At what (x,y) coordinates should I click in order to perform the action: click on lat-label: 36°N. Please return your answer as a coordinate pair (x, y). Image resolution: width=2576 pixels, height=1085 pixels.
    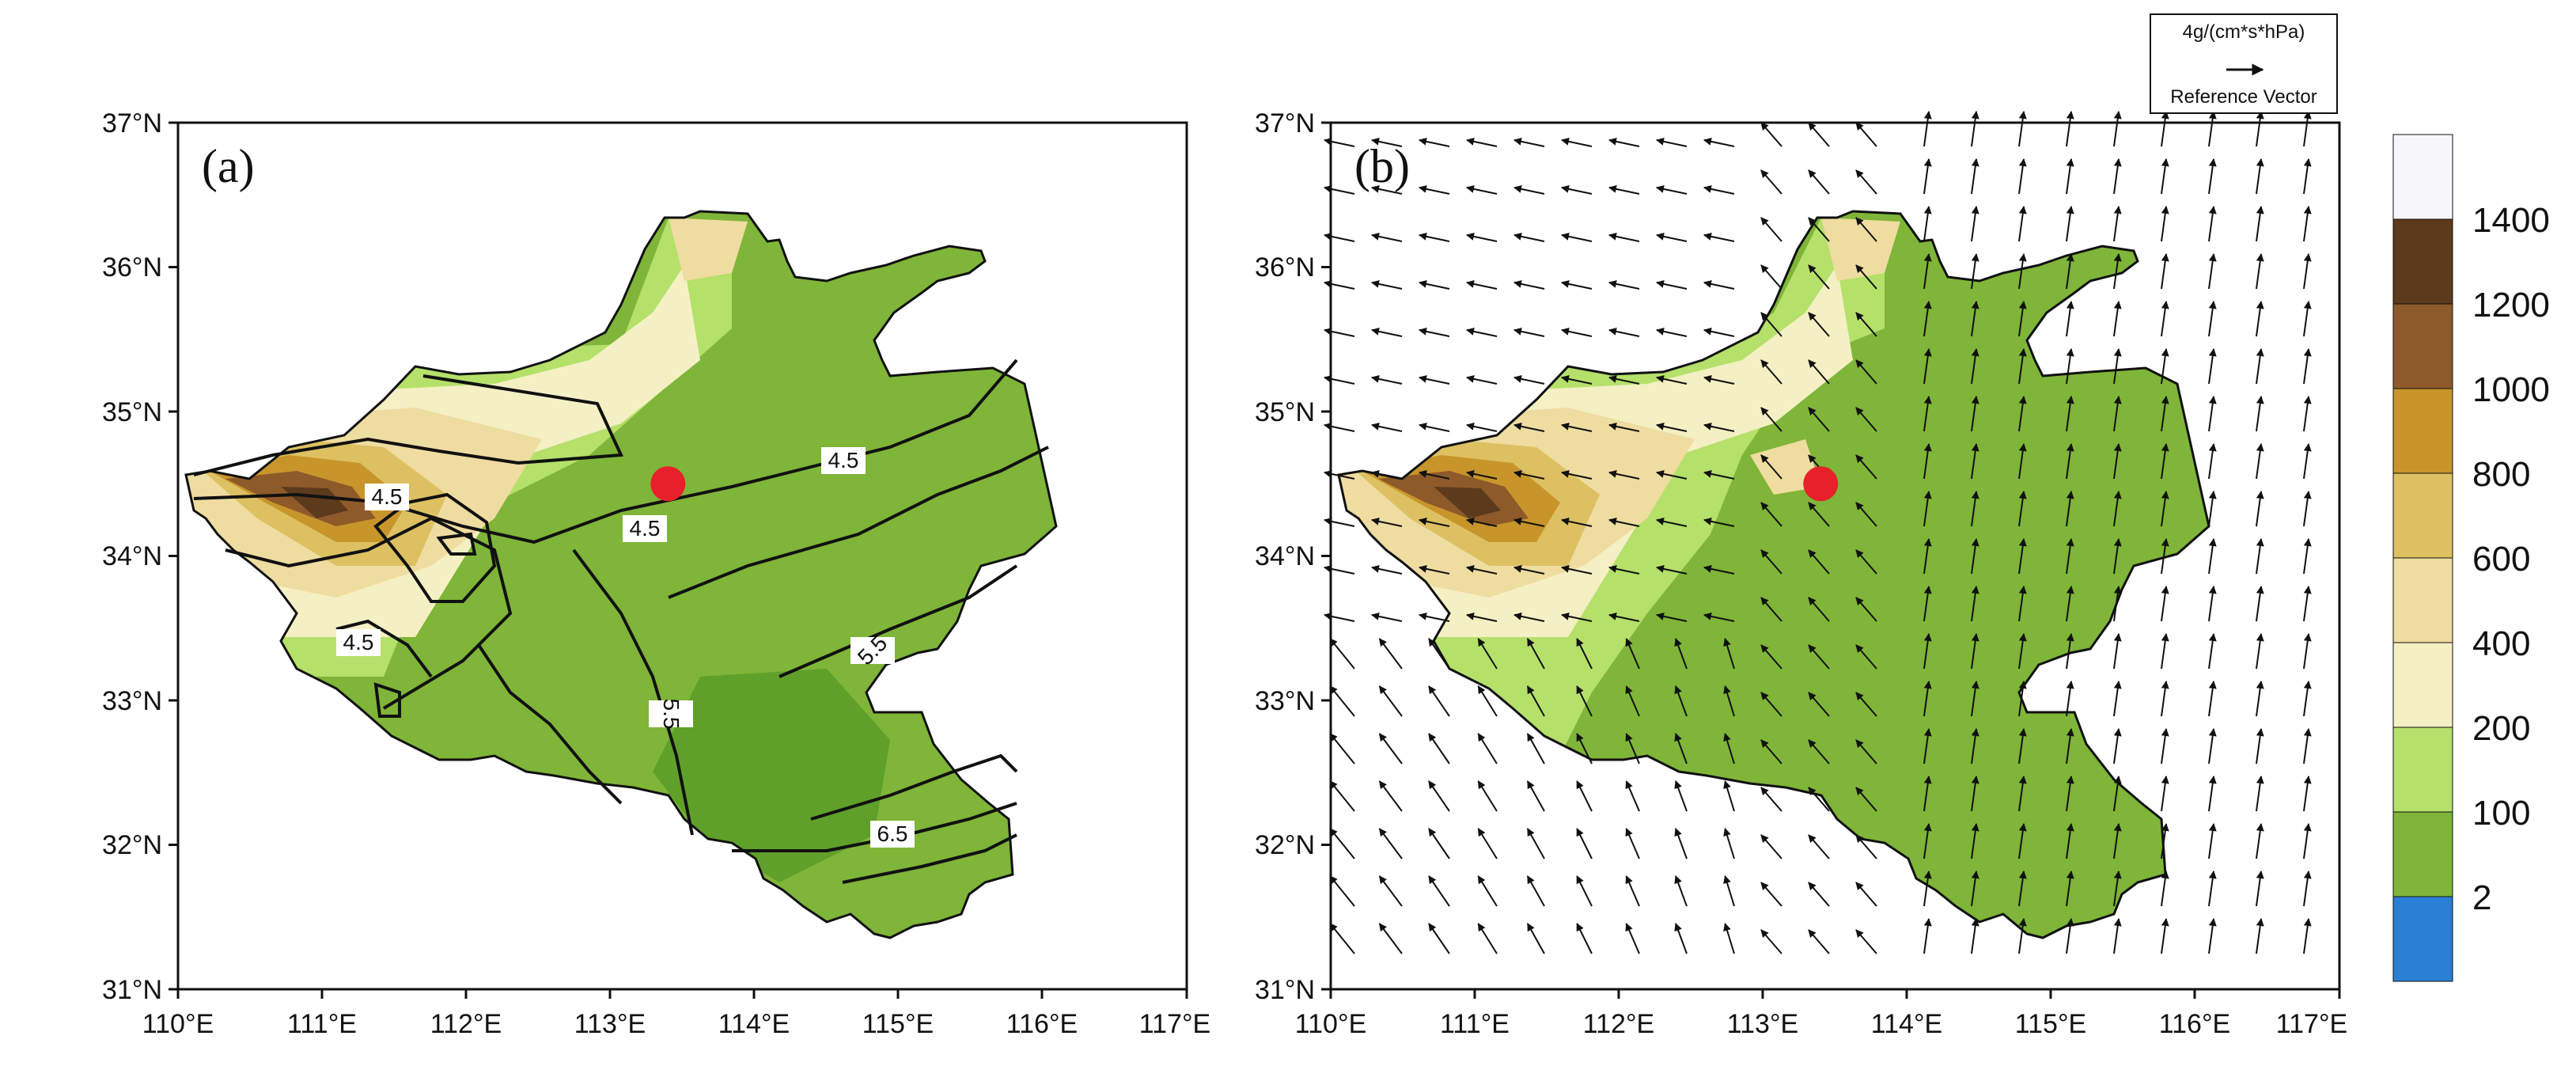
    Looking at the image, I should click on (1285, 267).